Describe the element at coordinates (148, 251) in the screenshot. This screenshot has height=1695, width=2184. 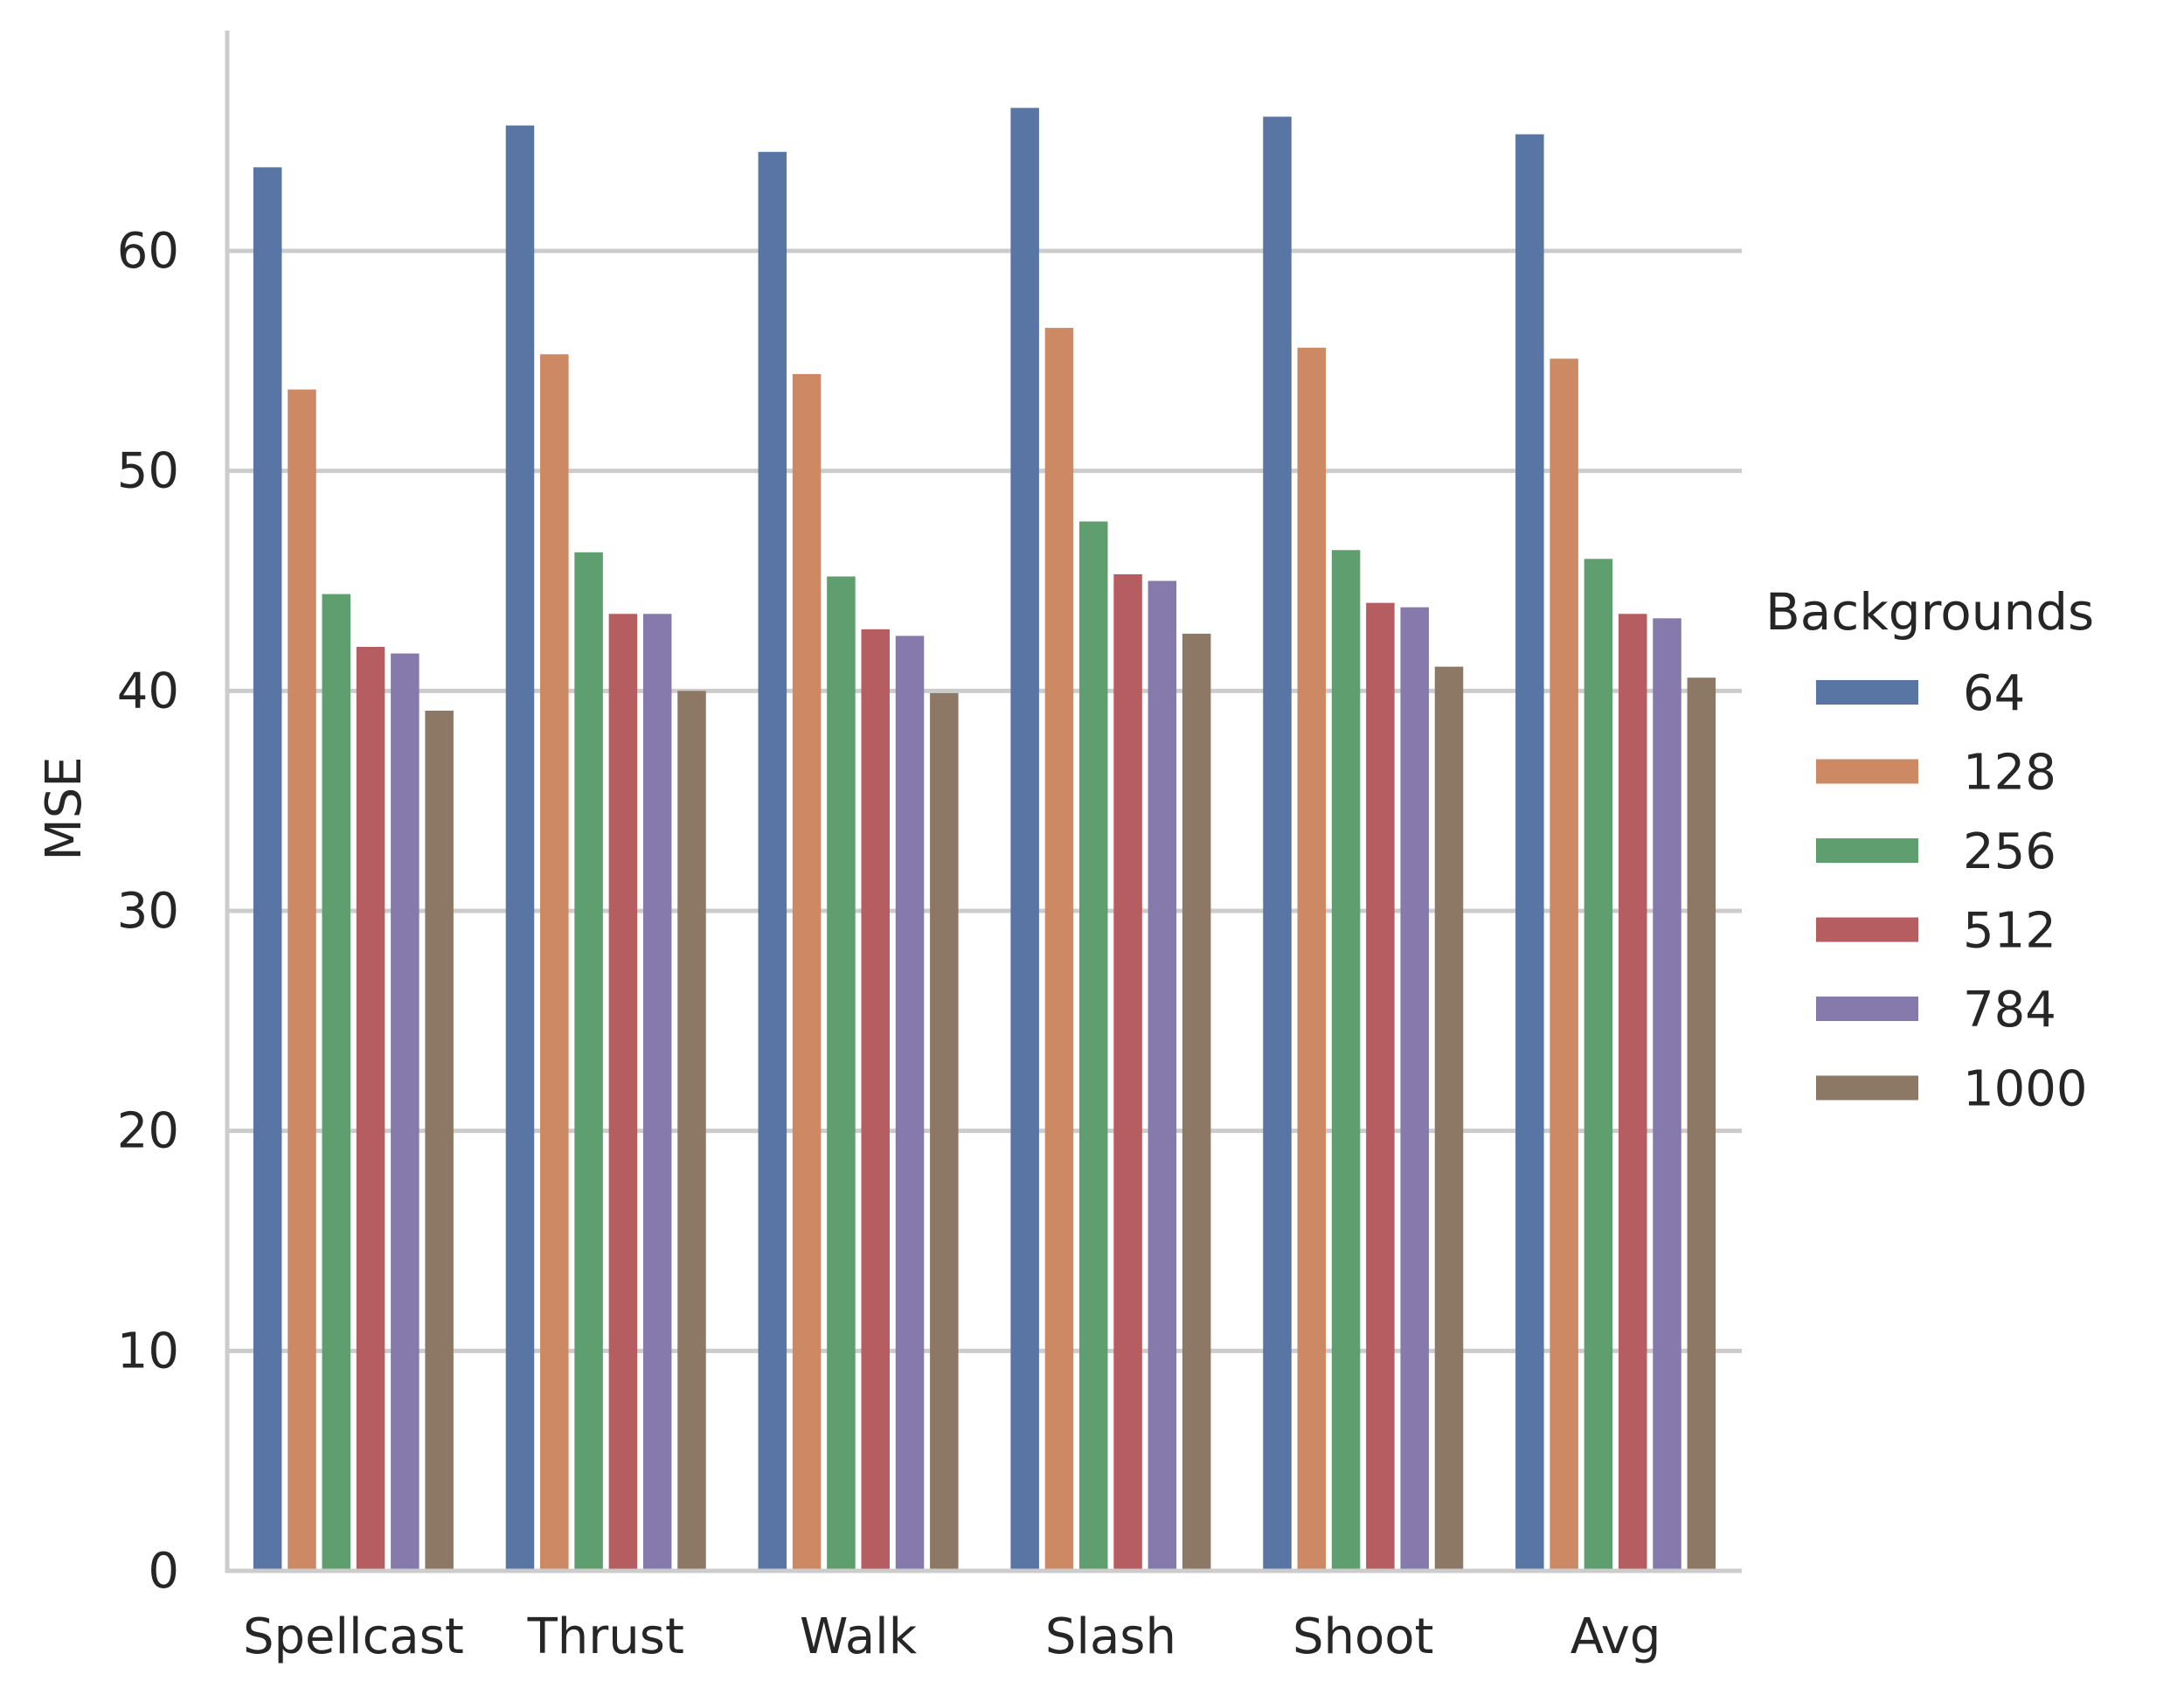
I see `y-tick-label: 60` at that location.